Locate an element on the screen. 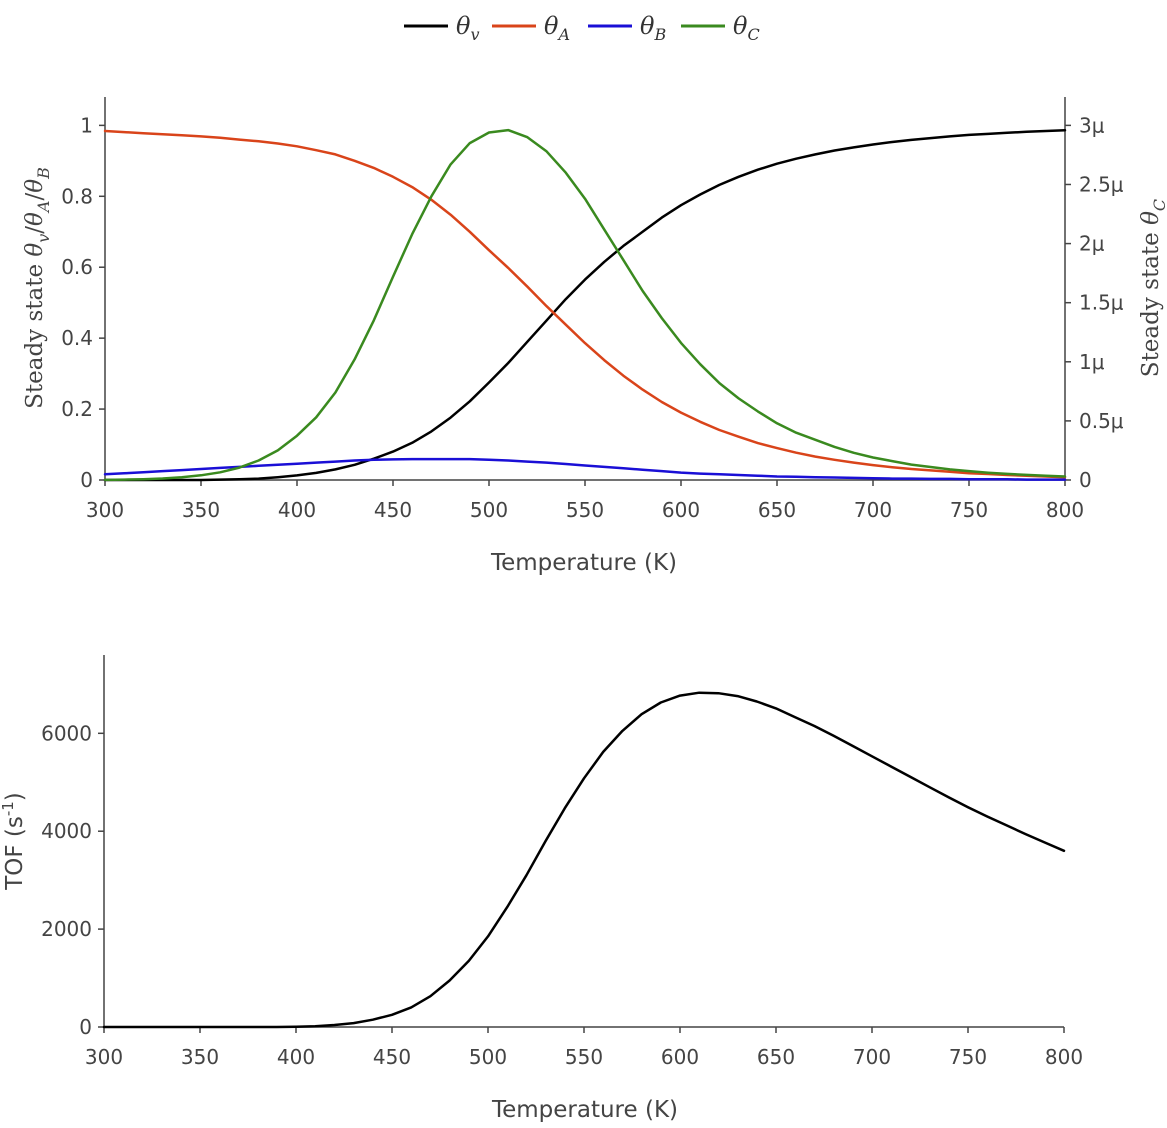  y2-tick-label: 0 is located at coordinates (1085, 480).